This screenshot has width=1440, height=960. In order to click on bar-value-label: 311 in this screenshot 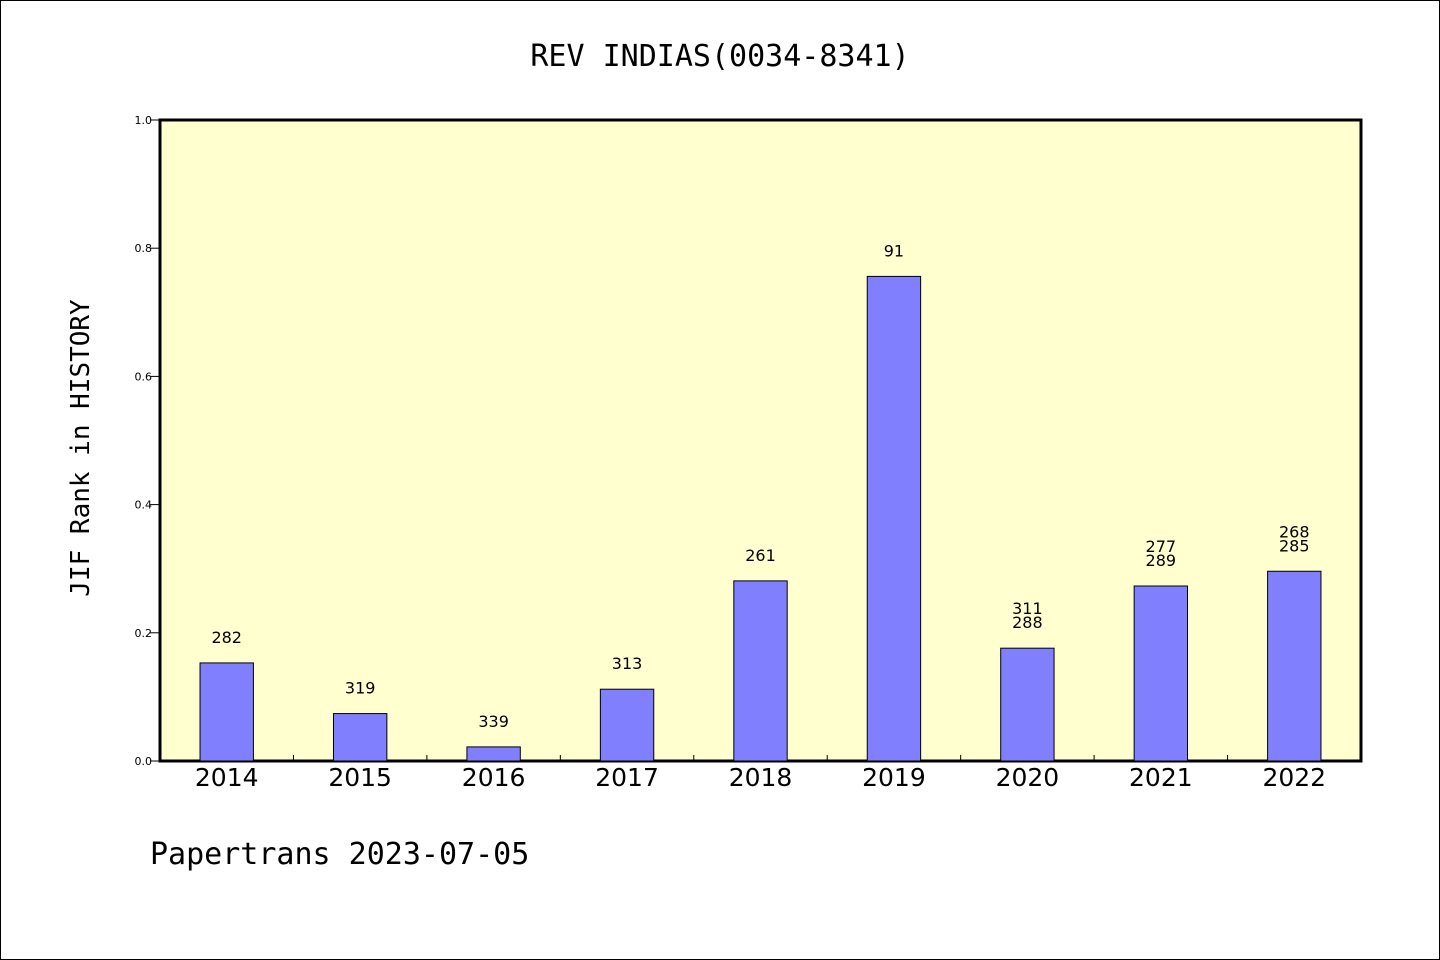, I will do `click(1027, 608)`.